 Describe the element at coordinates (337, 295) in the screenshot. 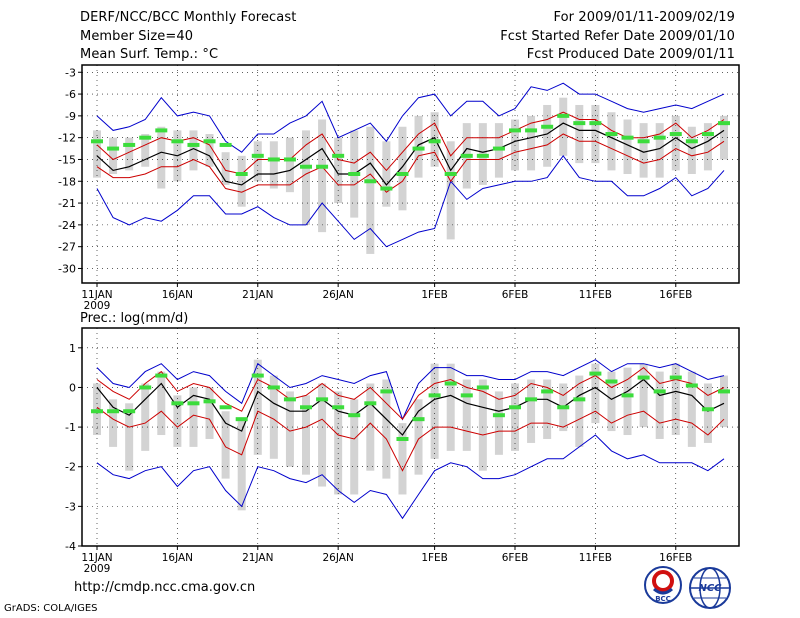

I see `x-tick-label: 26JAN` at that location.